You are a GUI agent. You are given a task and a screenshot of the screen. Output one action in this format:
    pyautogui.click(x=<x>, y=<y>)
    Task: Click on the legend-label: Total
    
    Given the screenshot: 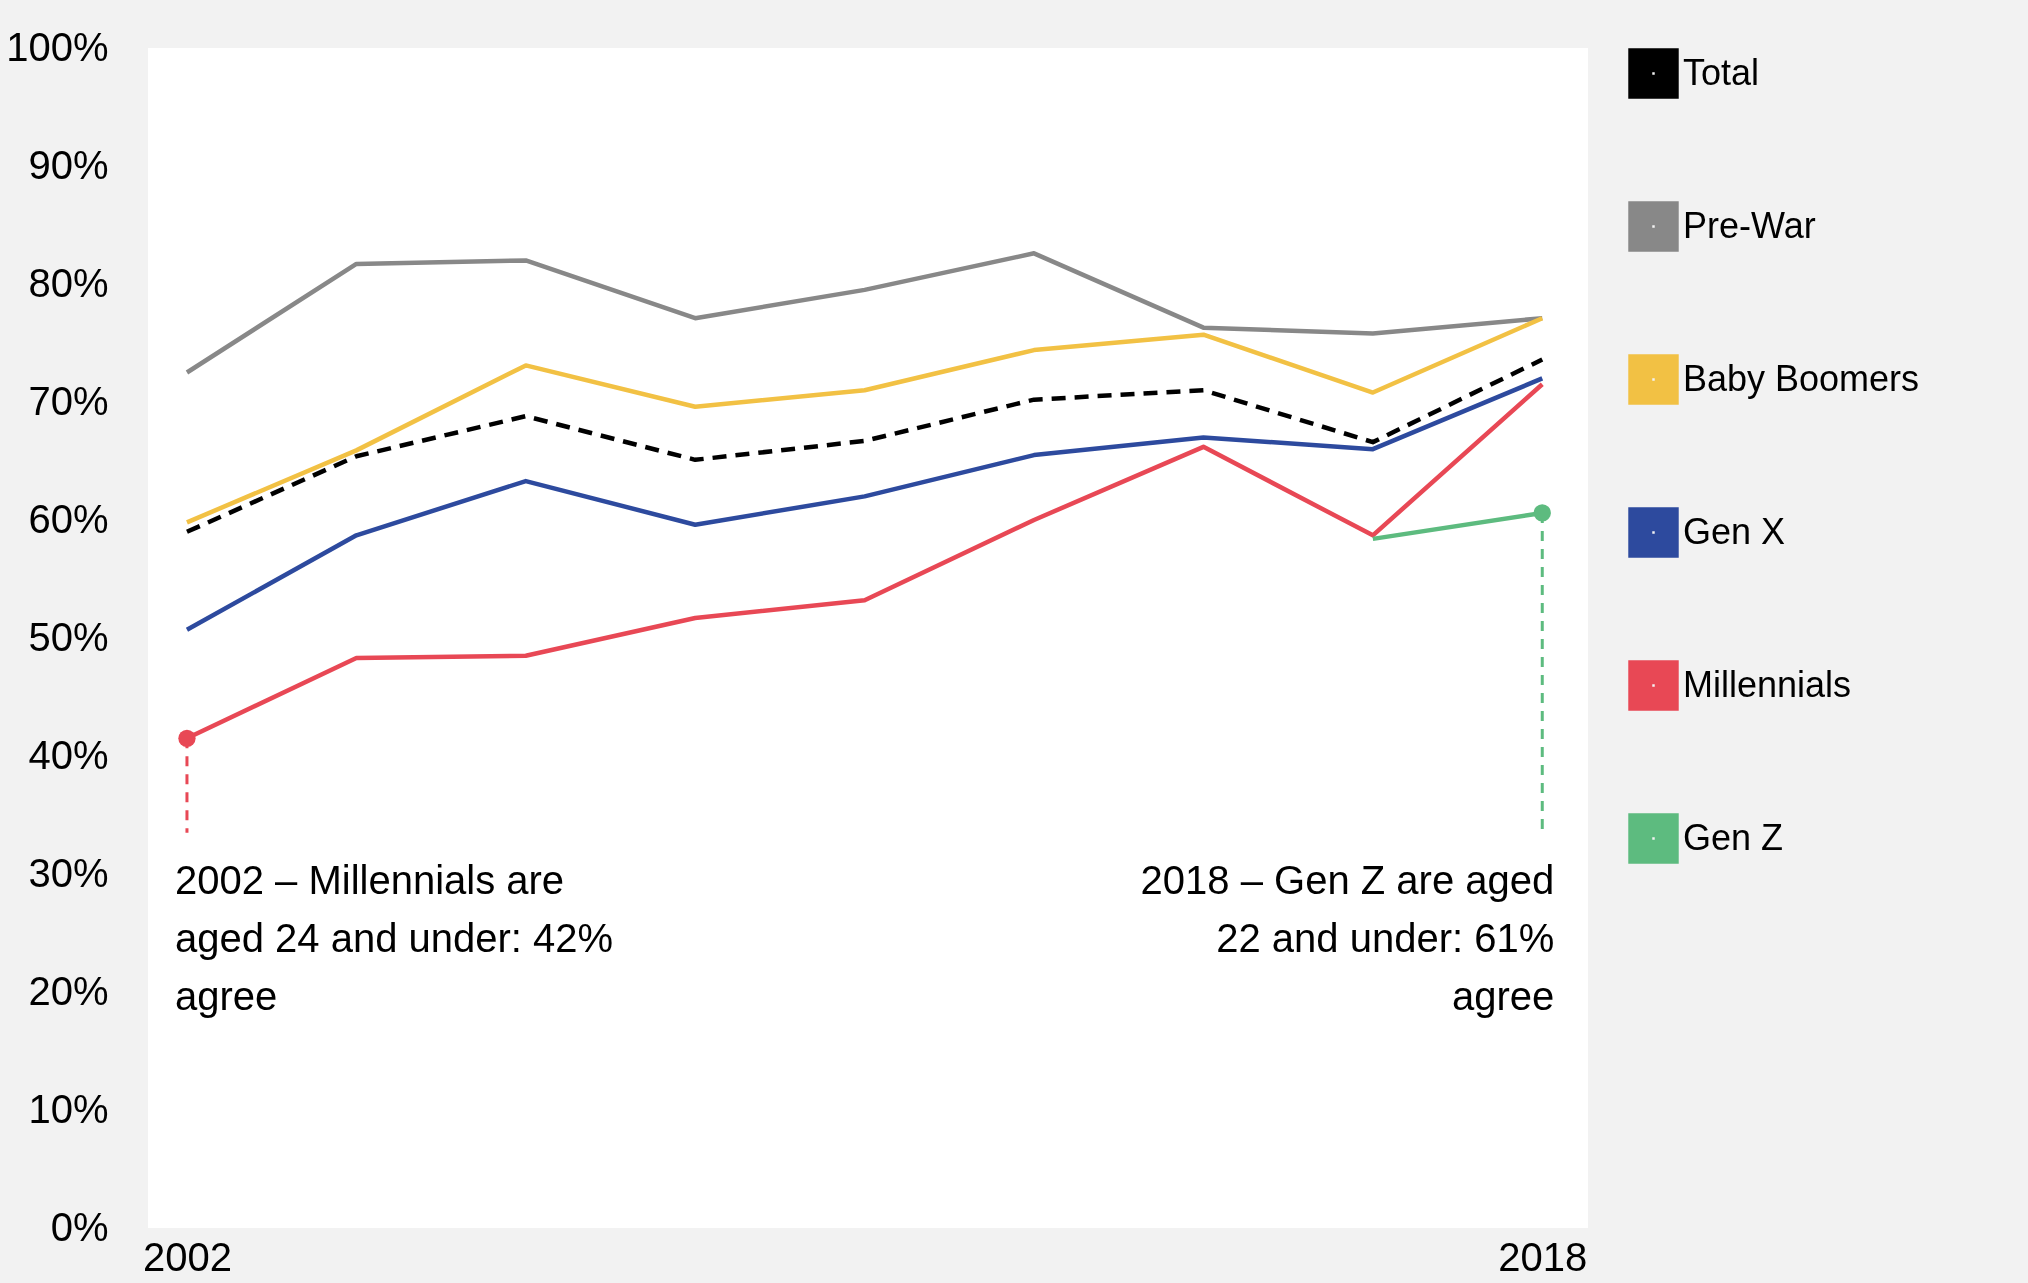 What is the action you would take?
    pyautogui.click(x=1721, y=72)
    